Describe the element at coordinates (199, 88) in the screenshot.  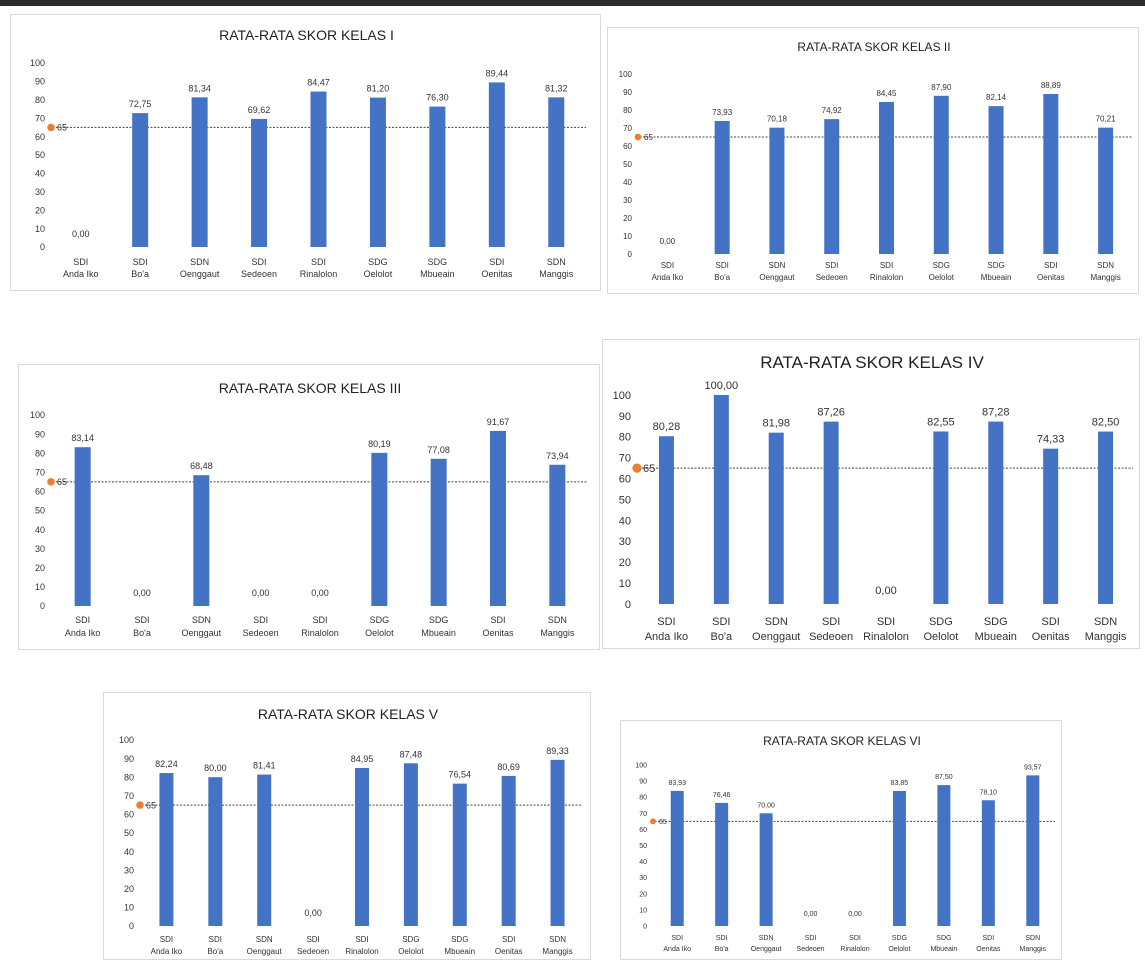
I see `data-label: 81,34` at that location.